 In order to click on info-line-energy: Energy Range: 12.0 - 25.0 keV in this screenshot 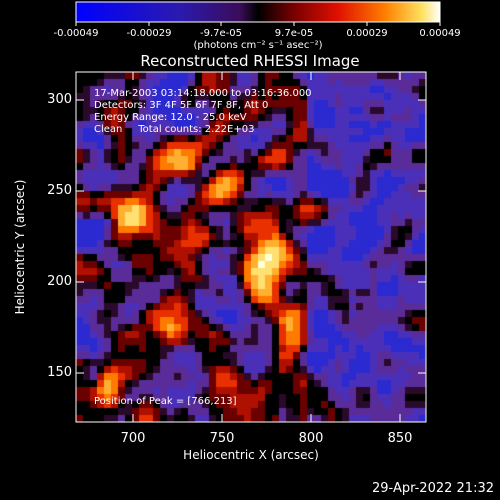, I will do `click(170, 117)`.